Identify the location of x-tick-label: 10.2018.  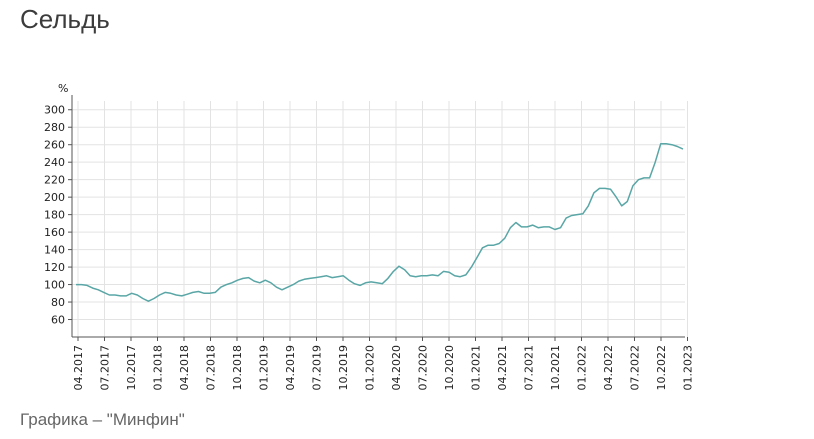
(237, 368).